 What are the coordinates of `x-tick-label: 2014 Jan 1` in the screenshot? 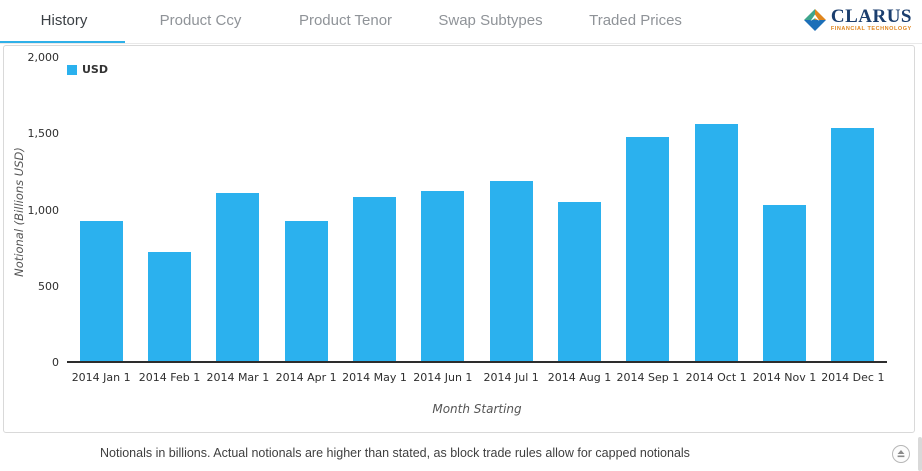 It's located at (101, 377).